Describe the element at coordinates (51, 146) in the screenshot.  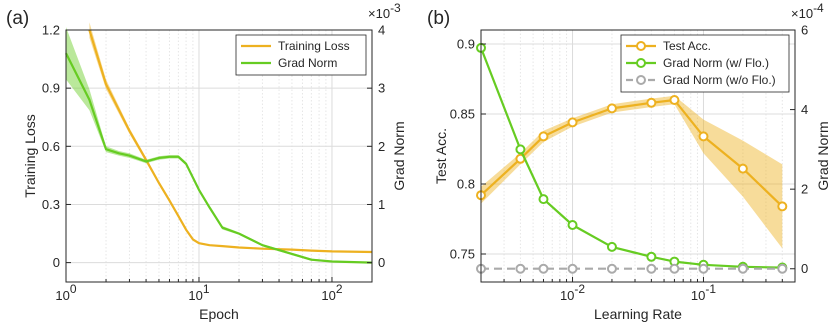
I see `y-left-tick-label: 0.6` at that location.